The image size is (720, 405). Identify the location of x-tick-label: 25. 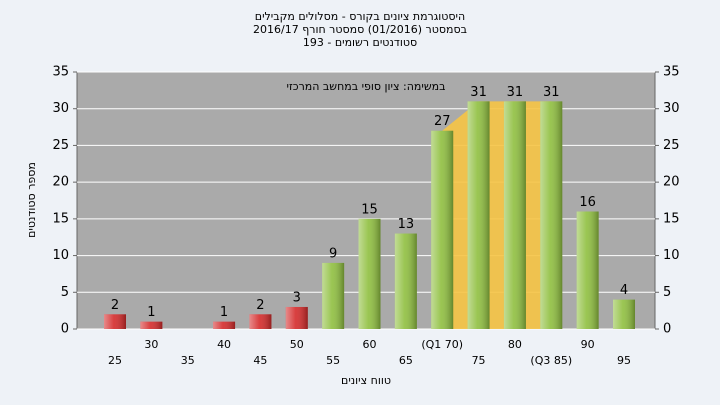
(115, 360).